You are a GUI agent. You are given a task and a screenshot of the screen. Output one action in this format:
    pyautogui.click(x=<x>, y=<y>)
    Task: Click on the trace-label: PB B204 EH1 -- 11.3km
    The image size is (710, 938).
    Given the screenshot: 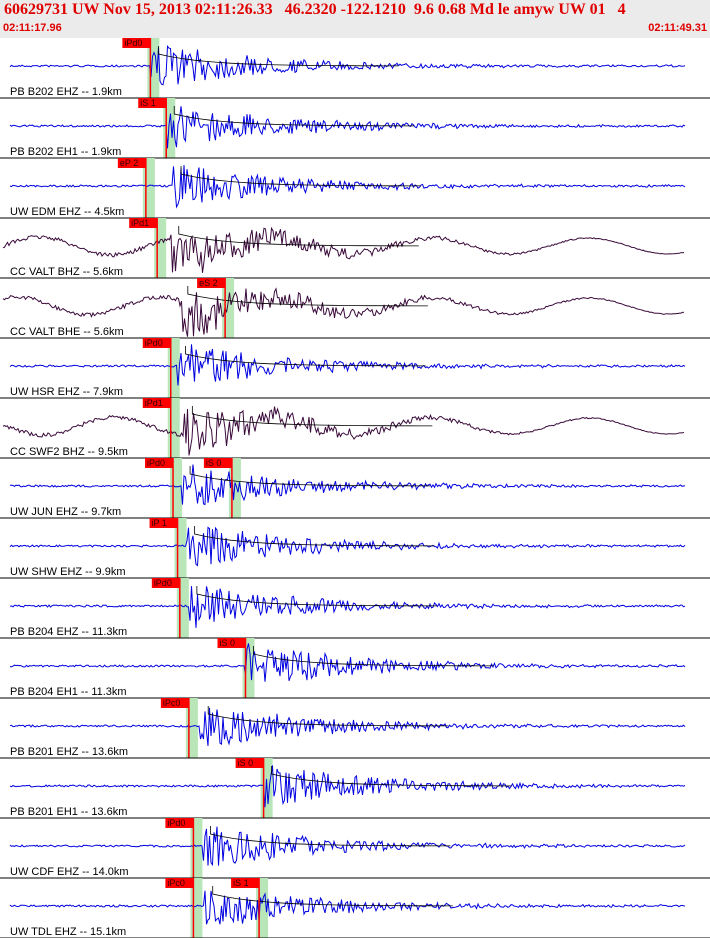 What is the action you would take?
    pyautogui.click(x=68, y=692)
    